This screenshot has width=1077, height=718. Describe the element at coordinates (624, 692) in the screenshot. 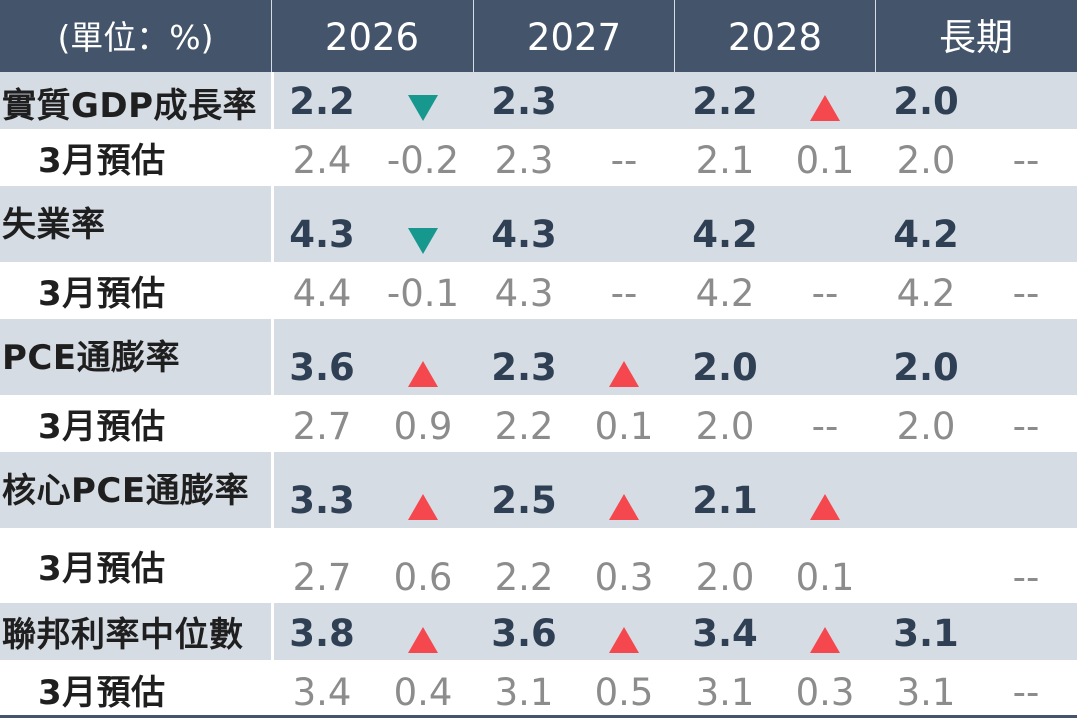

I see `change-cell: 0.5` at that location.